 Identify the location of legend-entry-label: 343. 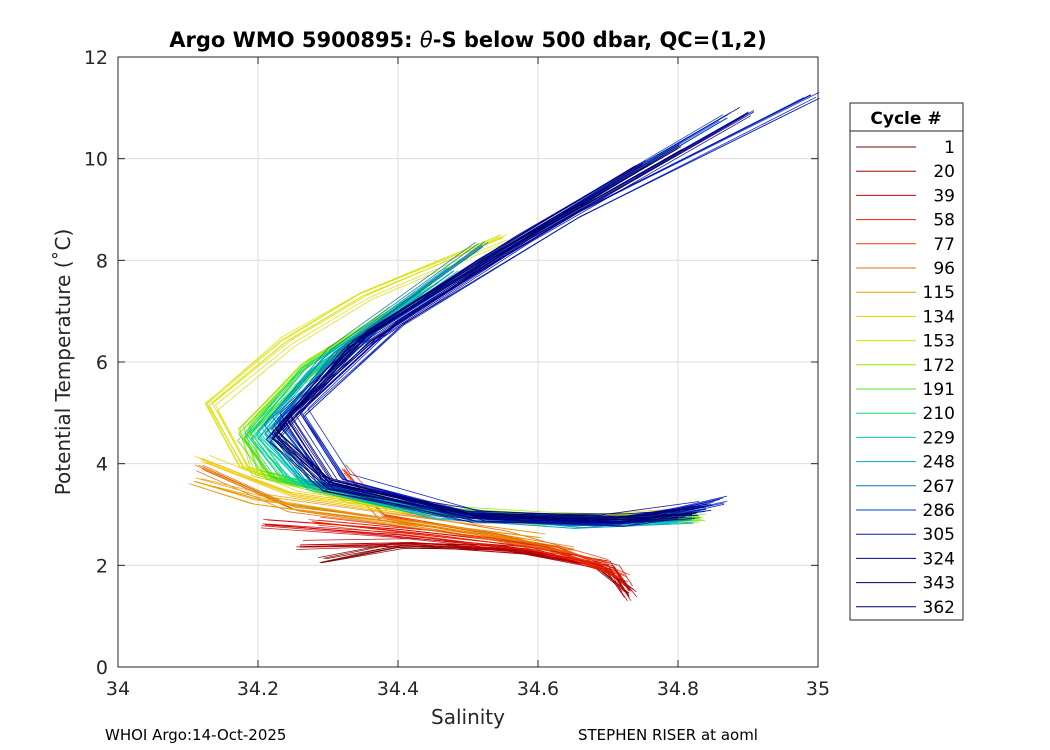
(939, 584).